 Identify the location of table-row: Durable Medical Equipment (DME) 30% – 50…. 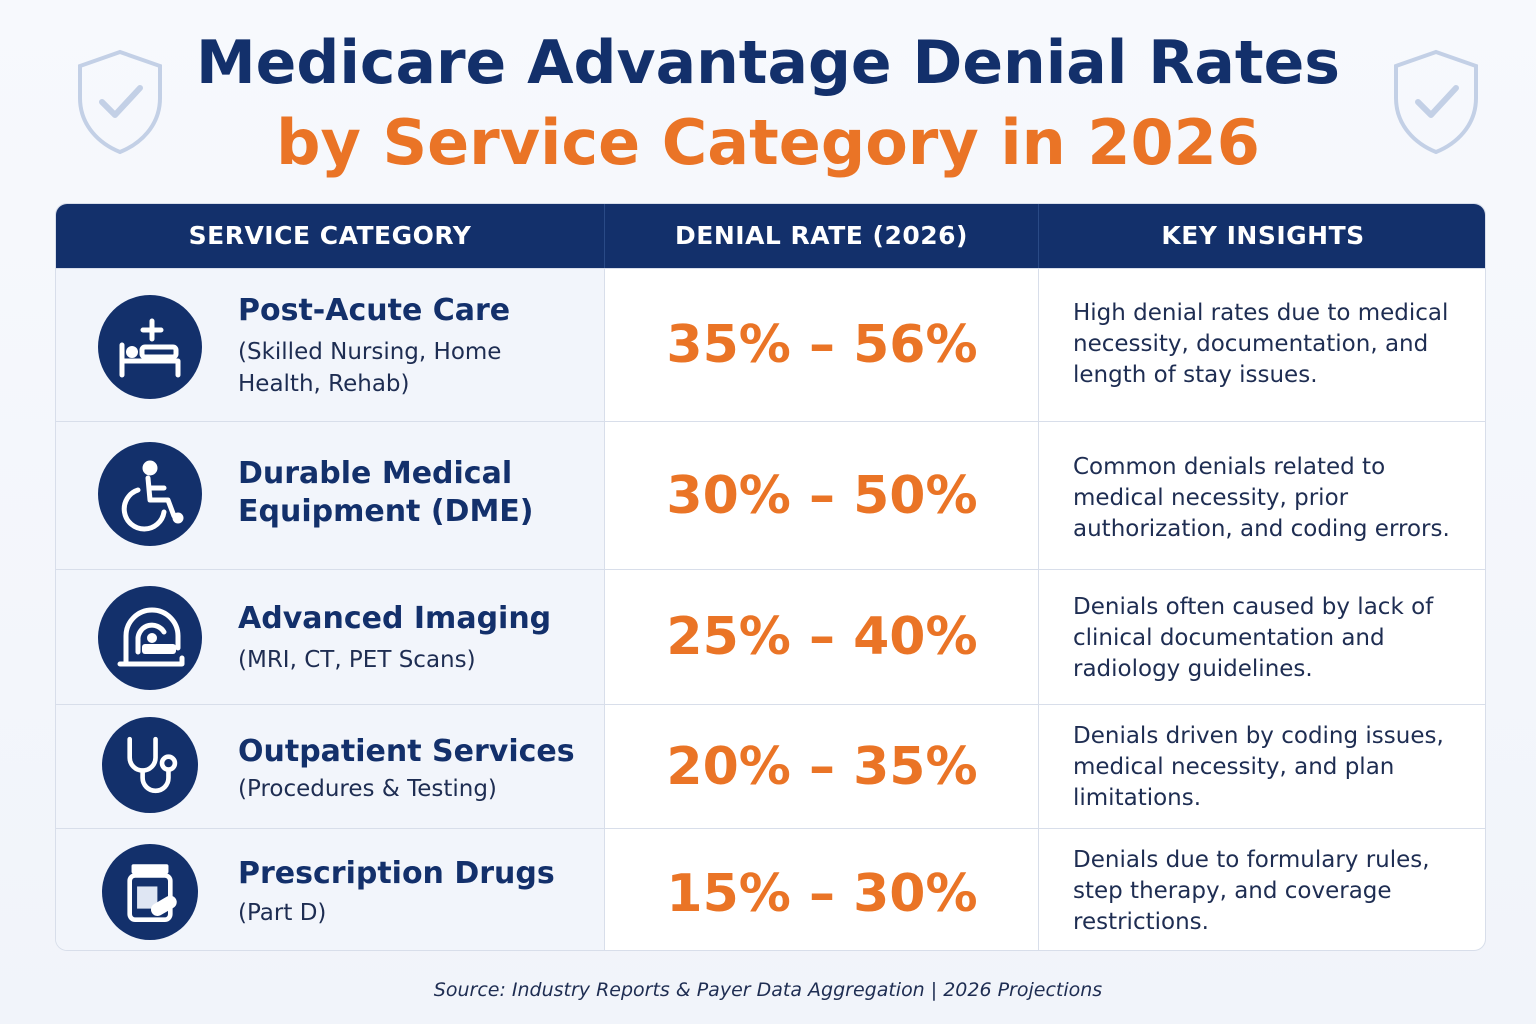
(770, 495).